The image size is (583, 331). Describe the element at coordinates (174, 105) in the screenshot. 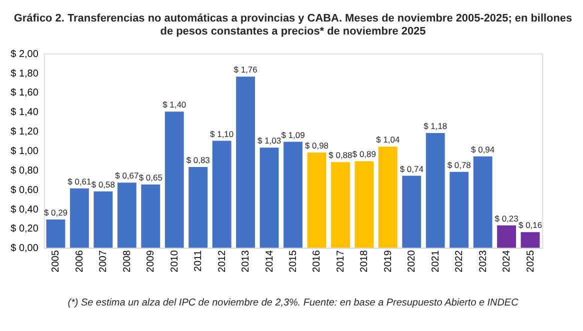

I see `data-label: $ 1,40` at that location.